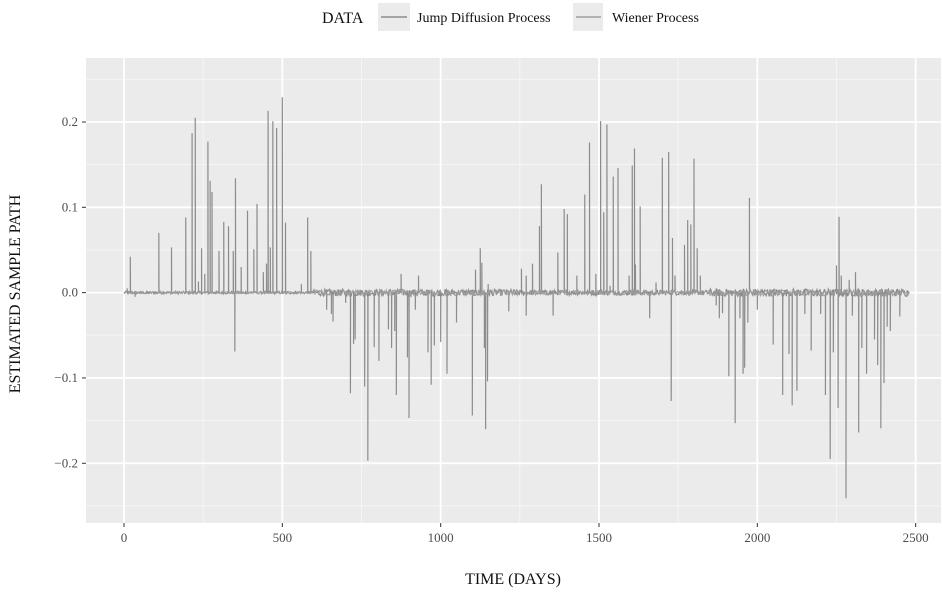 Image resolution: width=942 pixels, height=592 pixels. I want to click on x-tick-label: 1000, so click(441, 537).